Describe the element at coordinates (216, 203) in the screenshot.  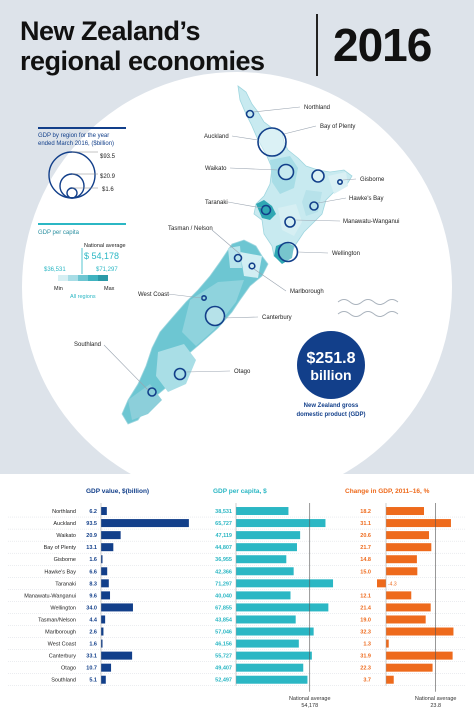
I see `label-taranaki: Taranaki` at that location.